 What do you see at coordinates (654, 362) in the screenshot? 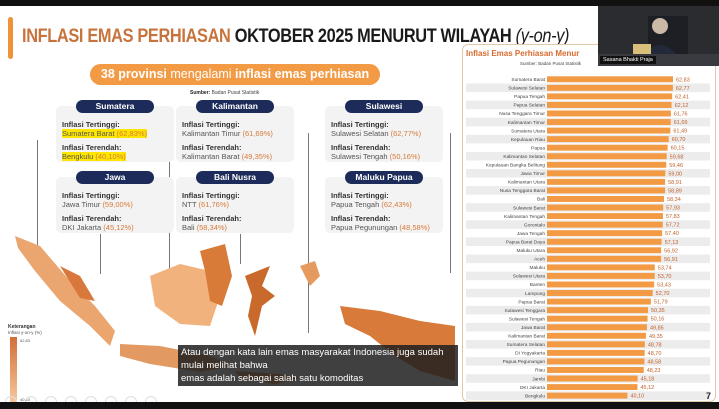
I see `value-label: 48,58` at bounding box center [654, 362].